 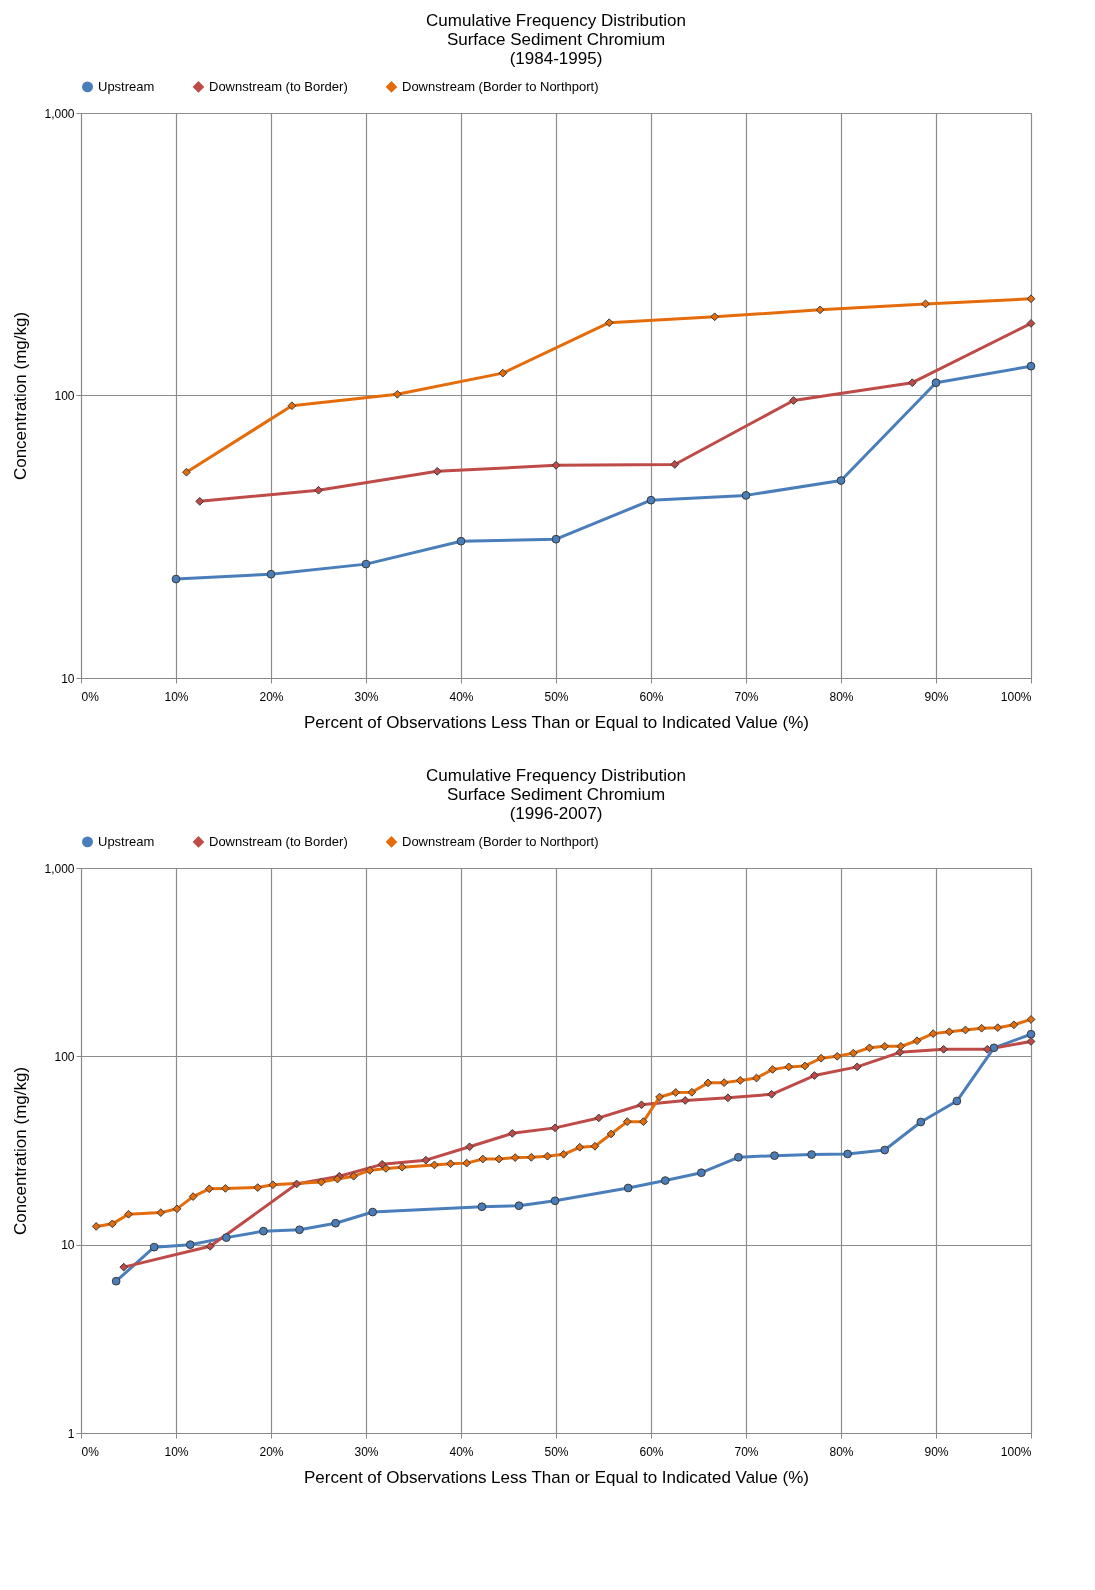 What do you see at coordinates (71, 1433) in the screenshot?
I see `y-tick-label: 1` at bounding box center [71, 1433].